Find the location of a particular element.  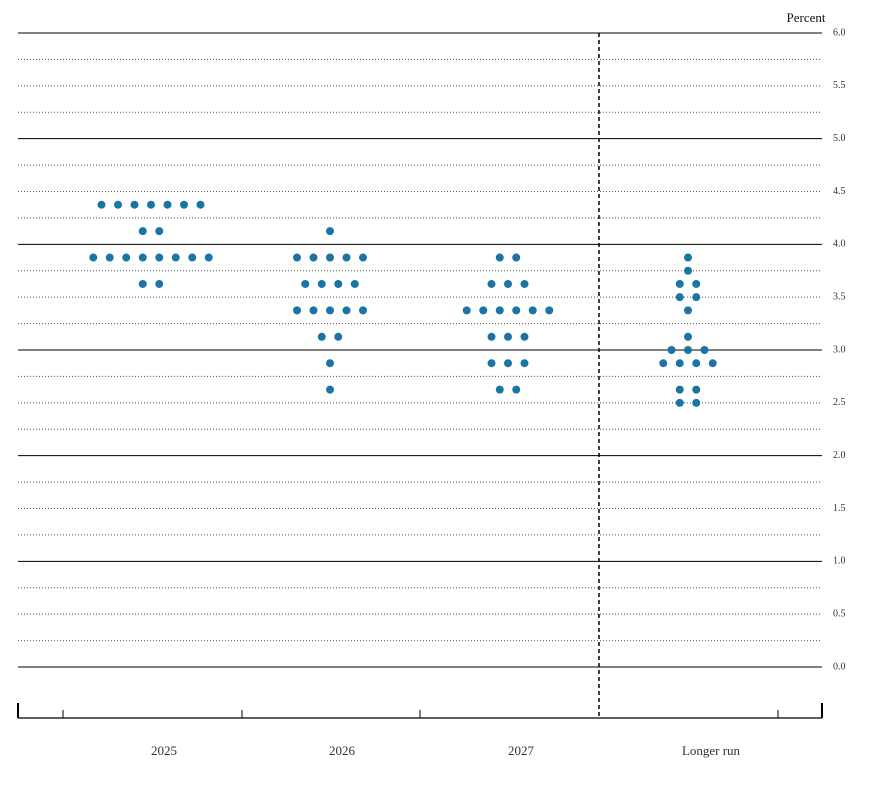

y-tick-label: 4.5 is located at coordinates (839, 191).